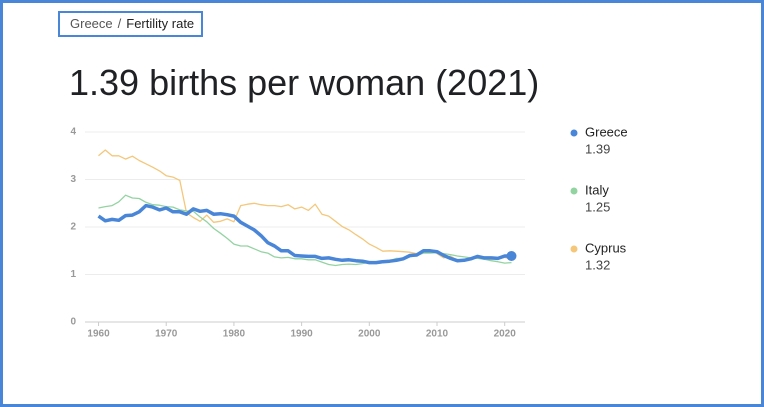 The image size is (764, 407). What do you see at coordinates (597, 148) in the screenshot?
I see `legend-value: 1.39` at bounding box center [597, 148].